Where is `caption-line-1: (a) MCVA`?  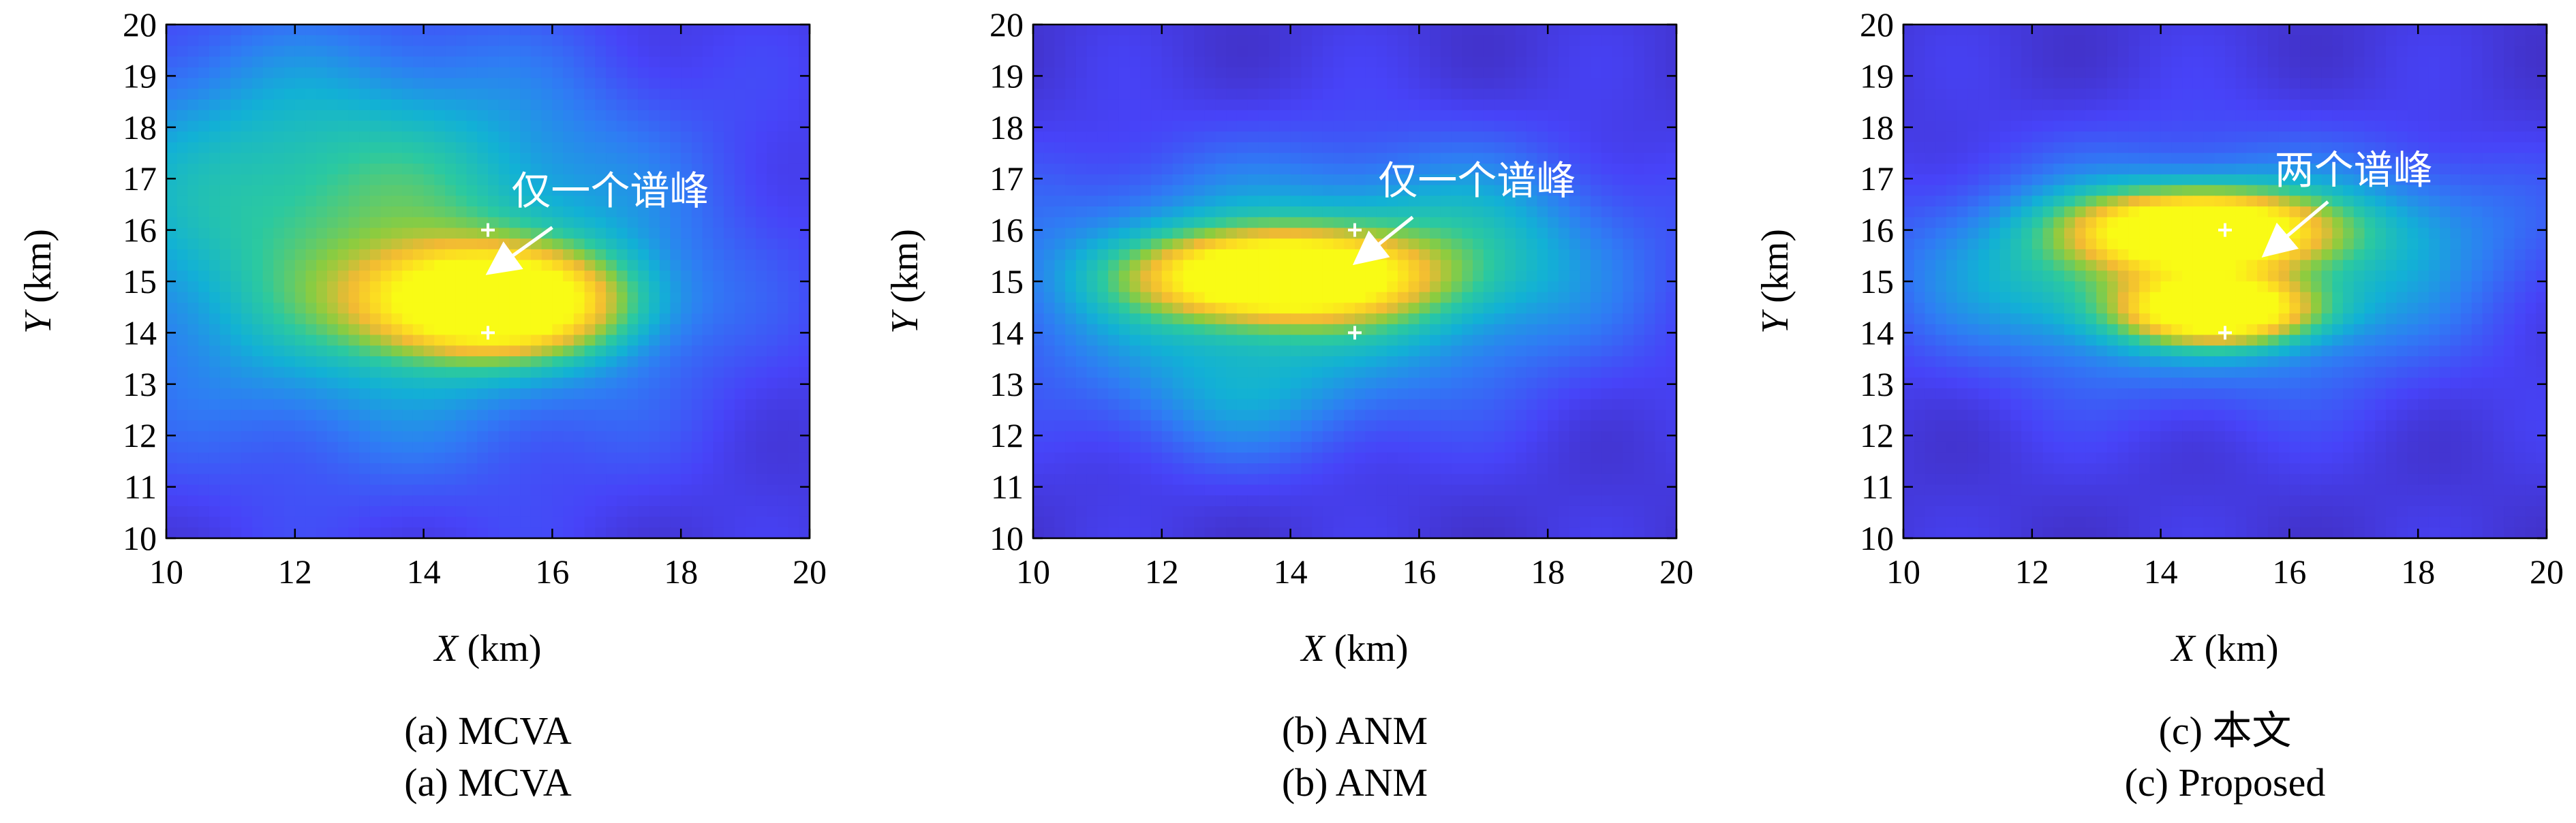 caption-line-1: (a) MCVA is located at coordinates (488, 731).